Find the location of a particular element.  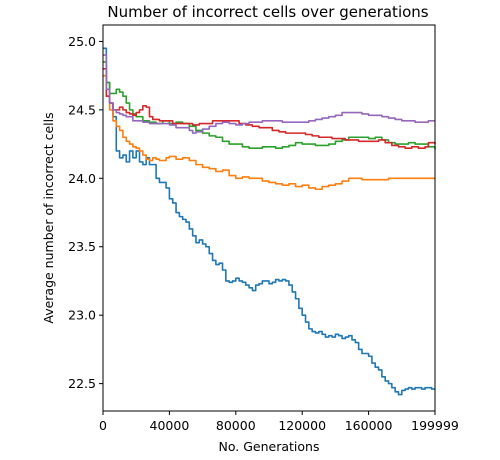

x-tick-label: 0 is located at coordinates (103, 425).